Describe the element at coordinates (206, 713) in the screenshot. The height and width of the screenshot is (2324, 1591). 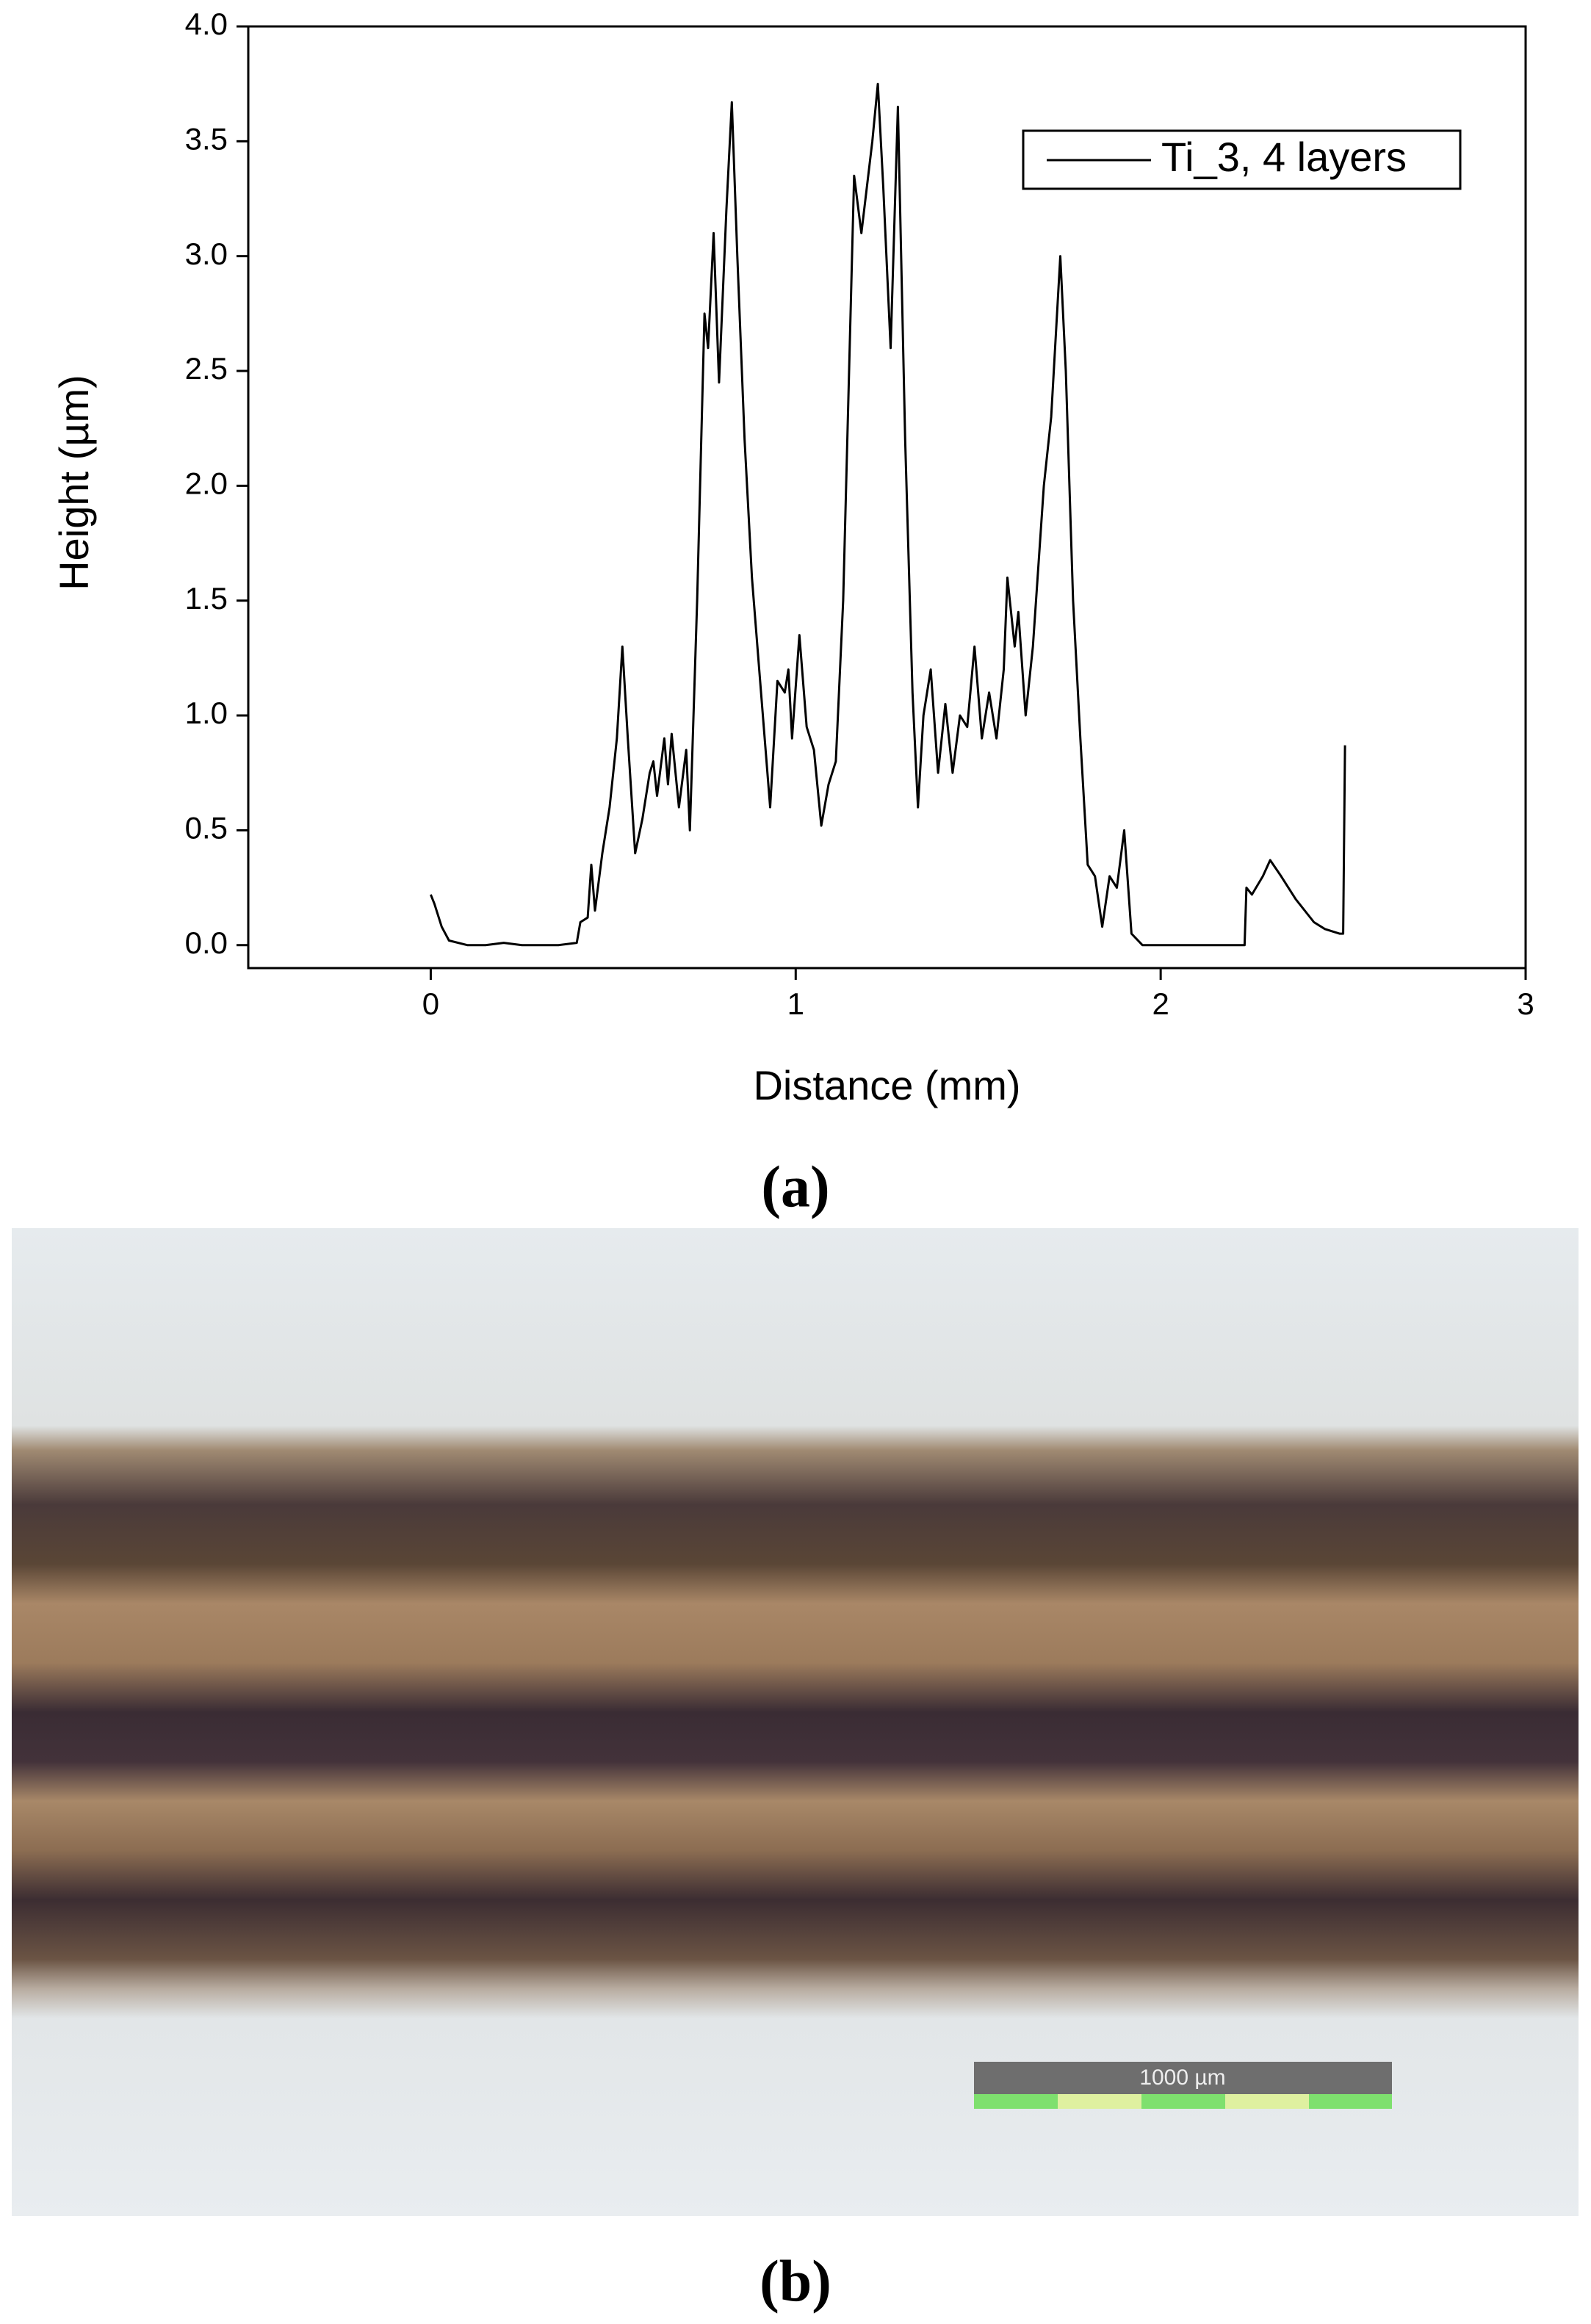
I see `y-tick-label: 1.0` at that location.